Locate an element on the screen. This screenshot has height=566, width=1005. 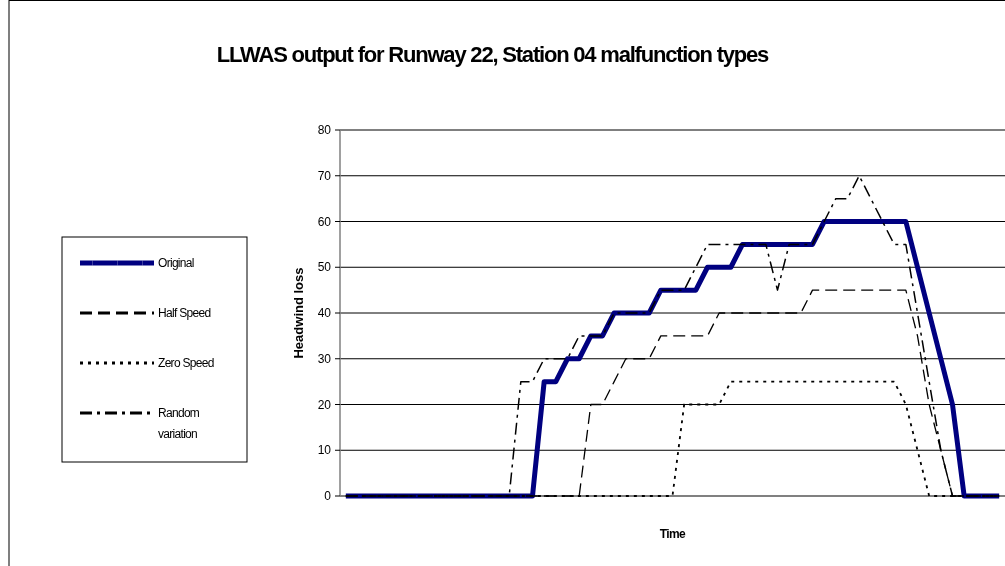
y-axis-title: Headwind loss is located at coordinates (298, 313).